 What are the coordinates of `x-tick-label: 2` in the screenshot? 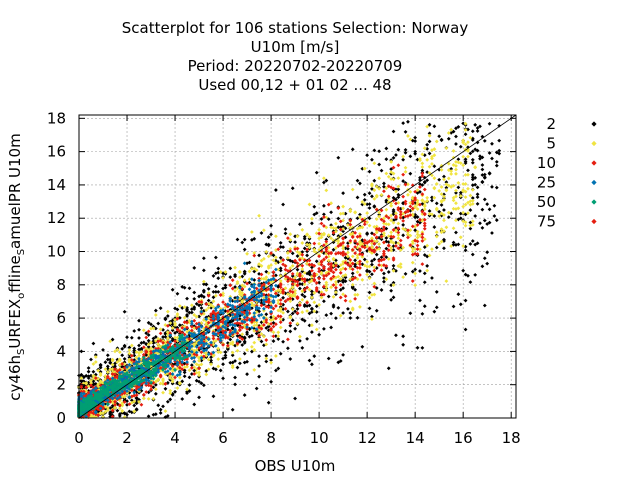 It's located at (127, 438).